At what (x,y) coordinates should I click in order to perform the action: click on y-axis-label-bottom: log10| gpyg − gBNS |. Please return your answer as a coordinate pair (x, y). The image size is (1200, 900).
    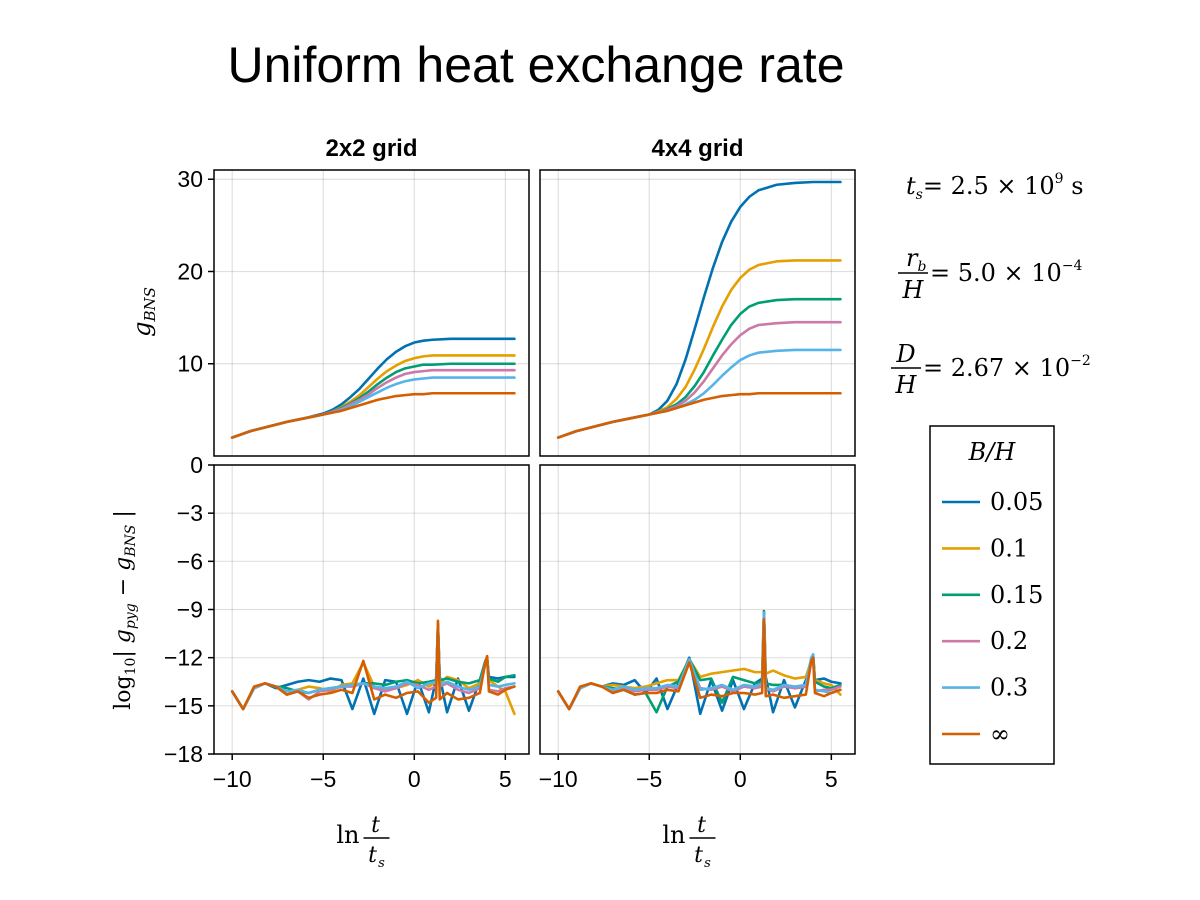
    Looking at the image, I should click on (125, 610).